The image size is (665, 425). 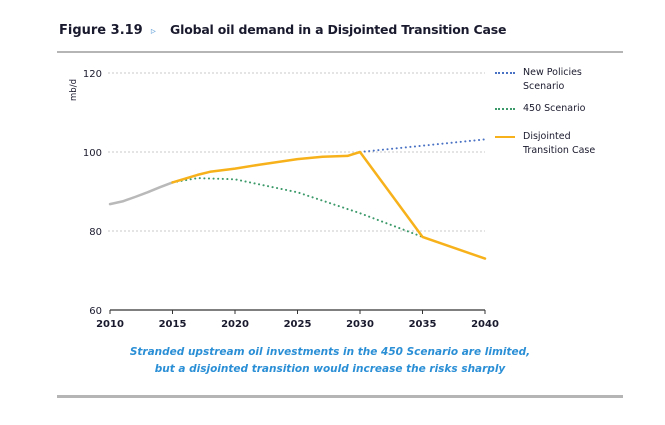 What do you see at coordinates (153, 31) in the screenshot?
I see `arrow-icon: ▹` at bounding box center [153, 31].